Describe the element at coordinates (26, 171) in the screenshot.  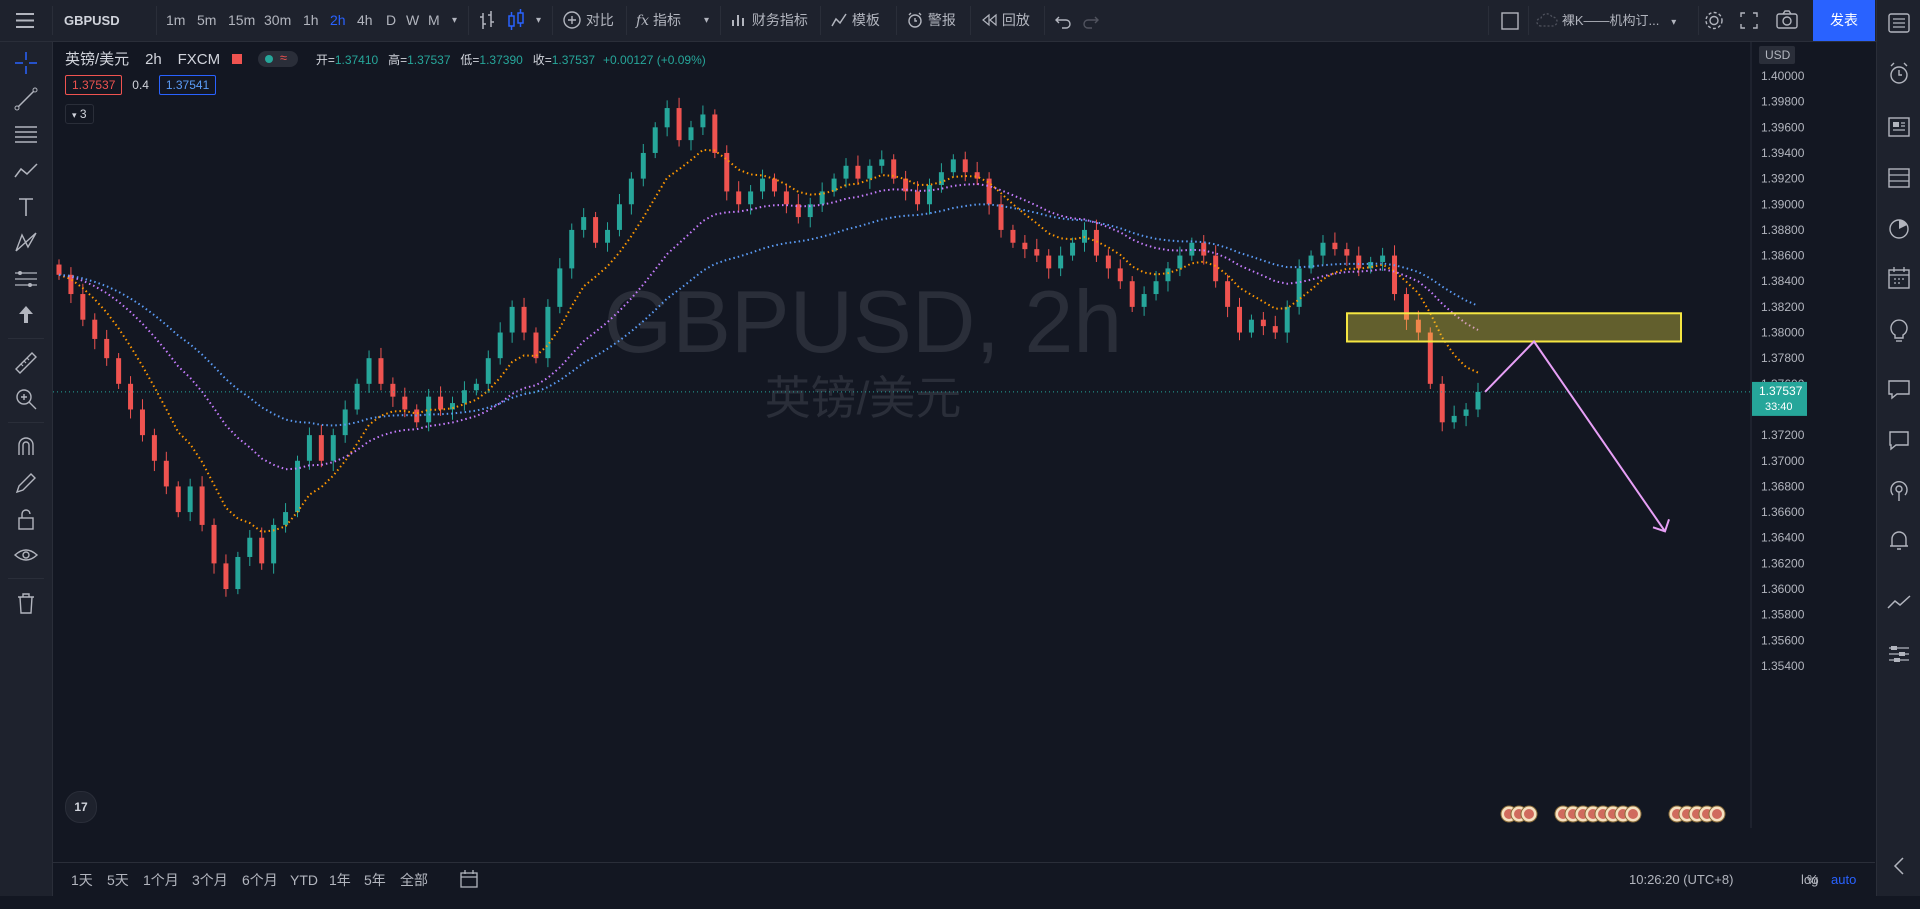
I see `pattern-icon` at that location.